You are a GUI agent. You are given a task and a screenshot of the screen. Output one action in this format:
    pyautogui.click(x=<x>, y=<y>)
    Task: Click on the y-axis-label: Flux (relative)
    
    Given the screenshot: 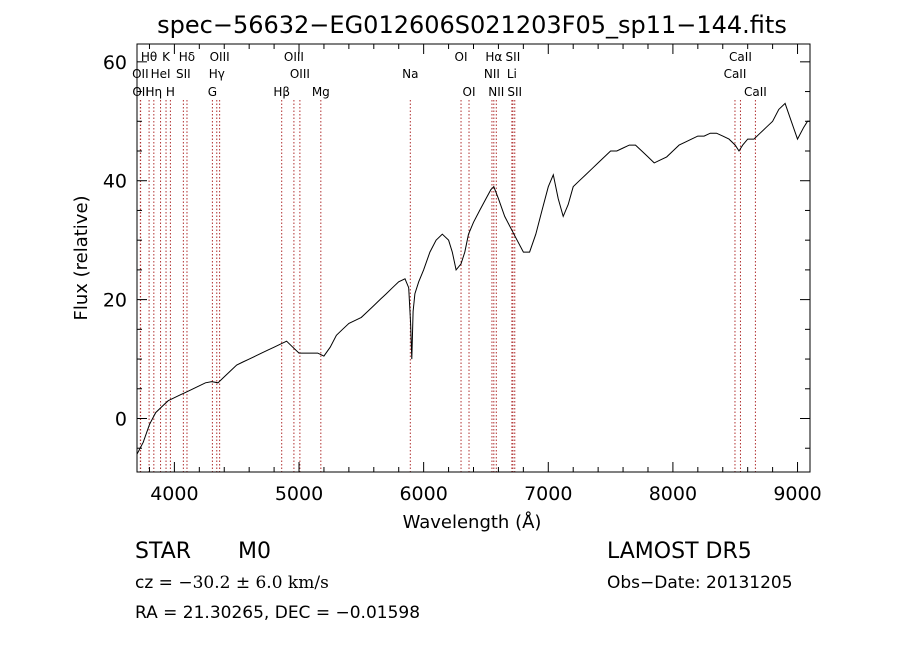 What is the action you would take?
    pyautogui.click(x=81, y=257)
    